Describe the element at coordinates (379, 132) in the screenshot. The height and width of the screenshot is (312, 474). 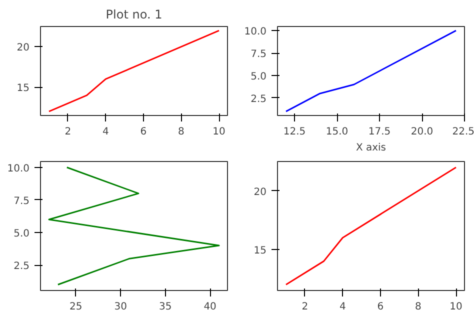
I see `x-tick-label: 17.5` at that location.